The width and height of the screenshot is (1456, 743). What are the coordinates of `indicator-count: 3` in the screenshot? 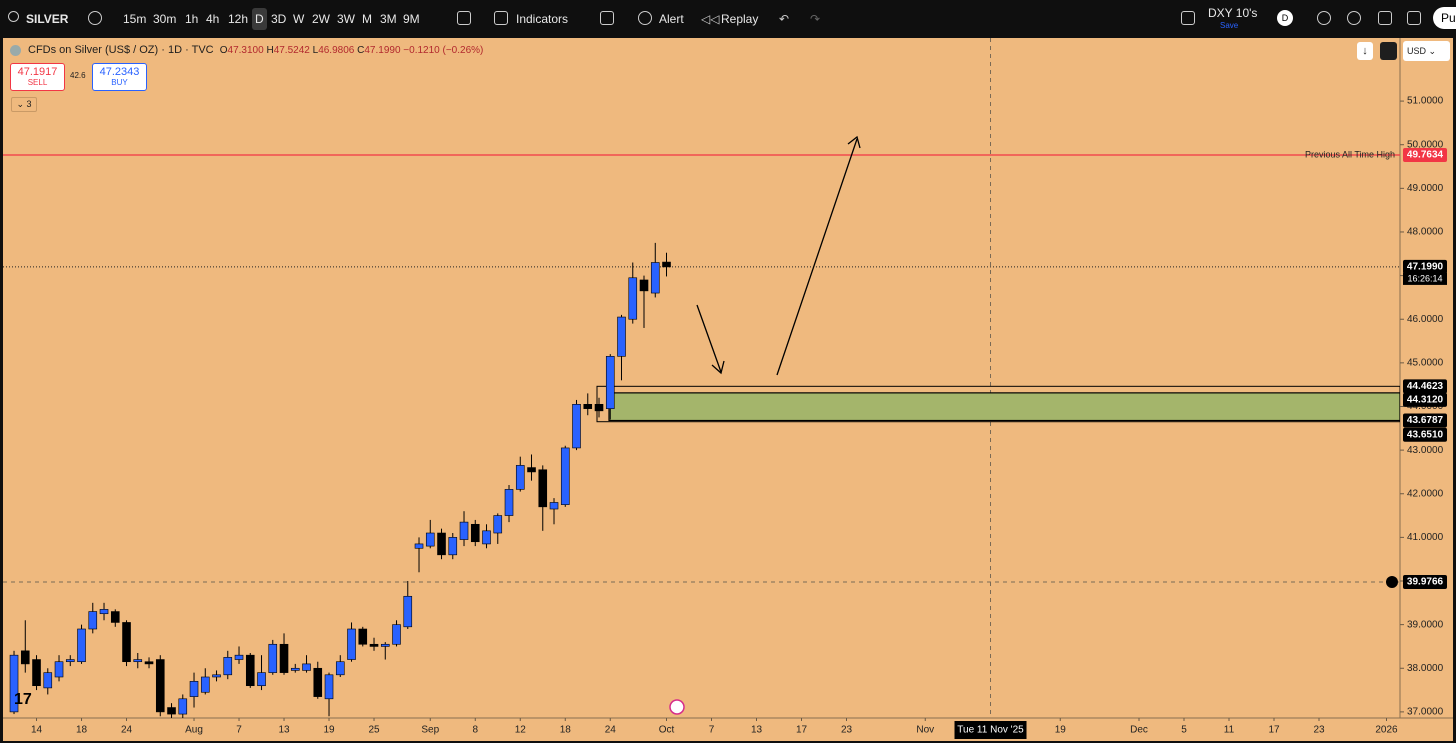 It's located at (29, 104).